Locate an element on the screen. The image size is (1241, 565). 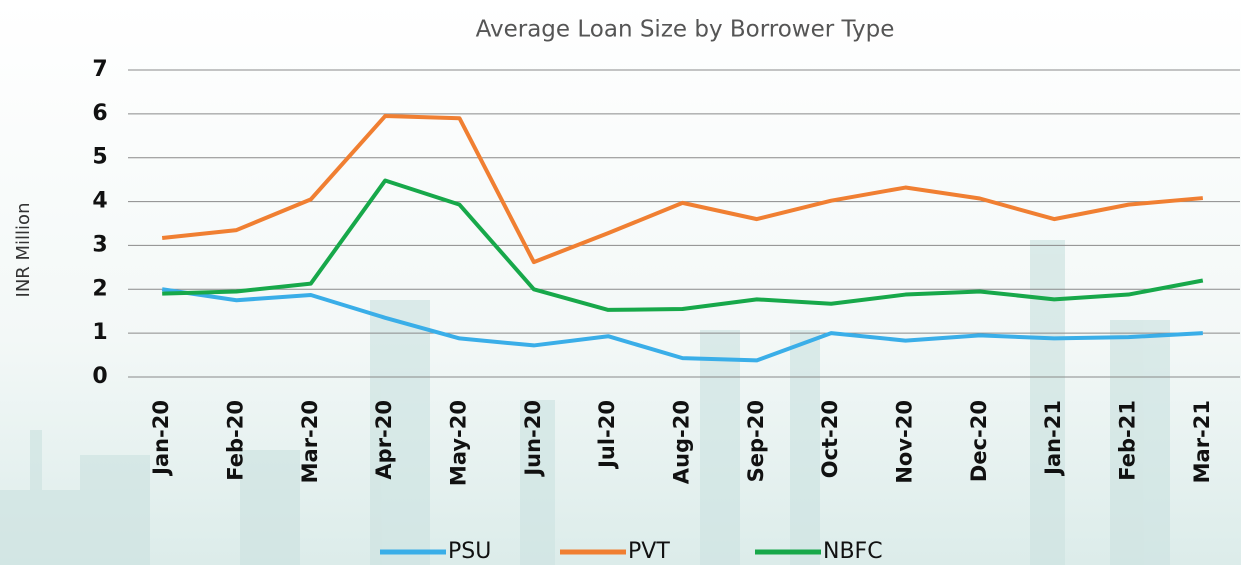
y-tick-label: 4 is located at coordinates (99, 201).